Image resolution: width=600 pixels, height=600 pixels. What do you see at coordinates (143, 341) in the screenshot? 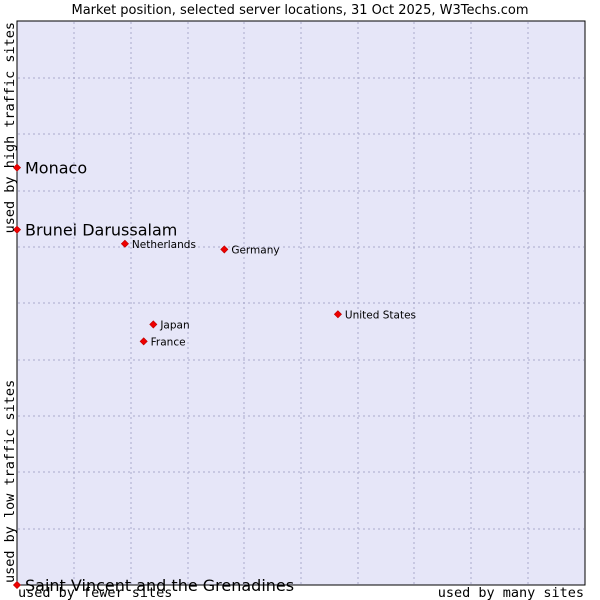
I see `point-marker-france` at bounding box center [143, 341].